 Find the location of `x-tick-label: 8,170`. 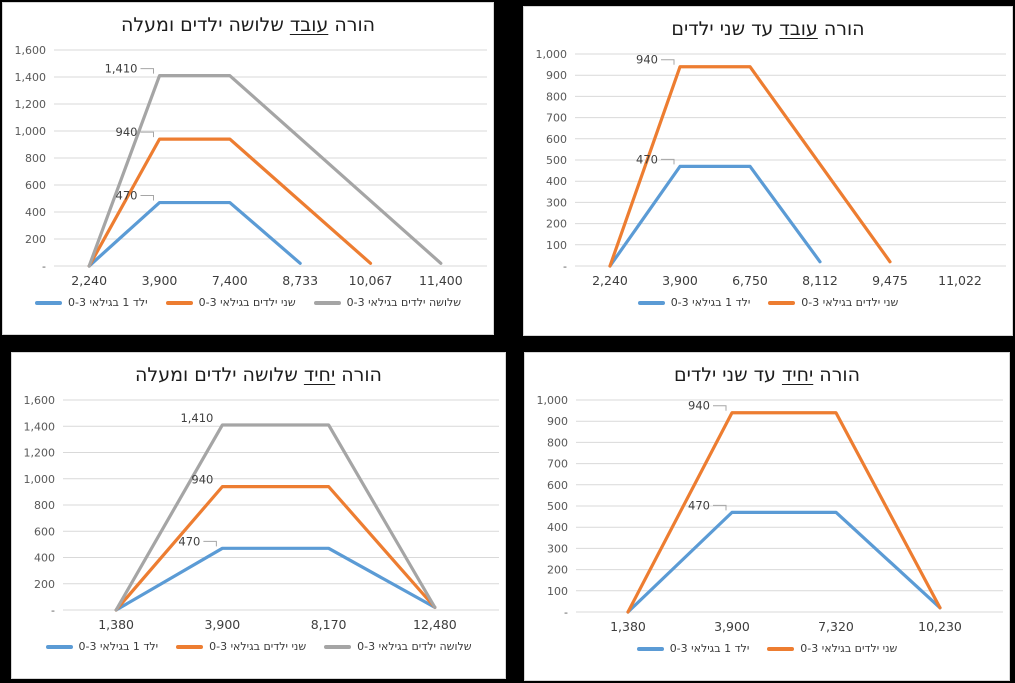

x-tick-label: 8,170 is located at coordinates (329, 624).